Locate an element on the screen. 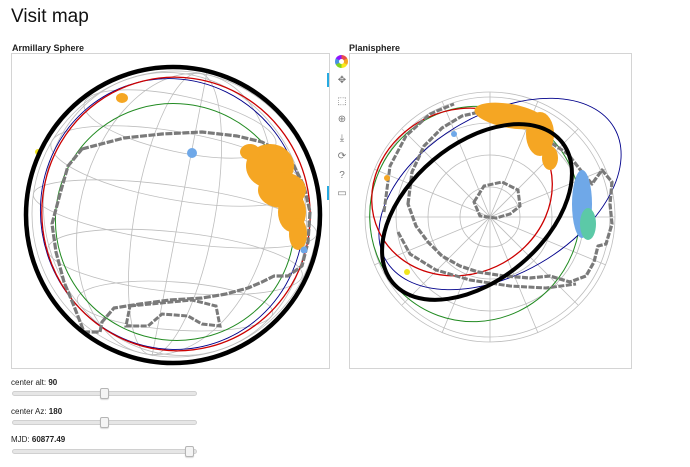  planisphere-meridian-line is located at coordinates (500, 194).